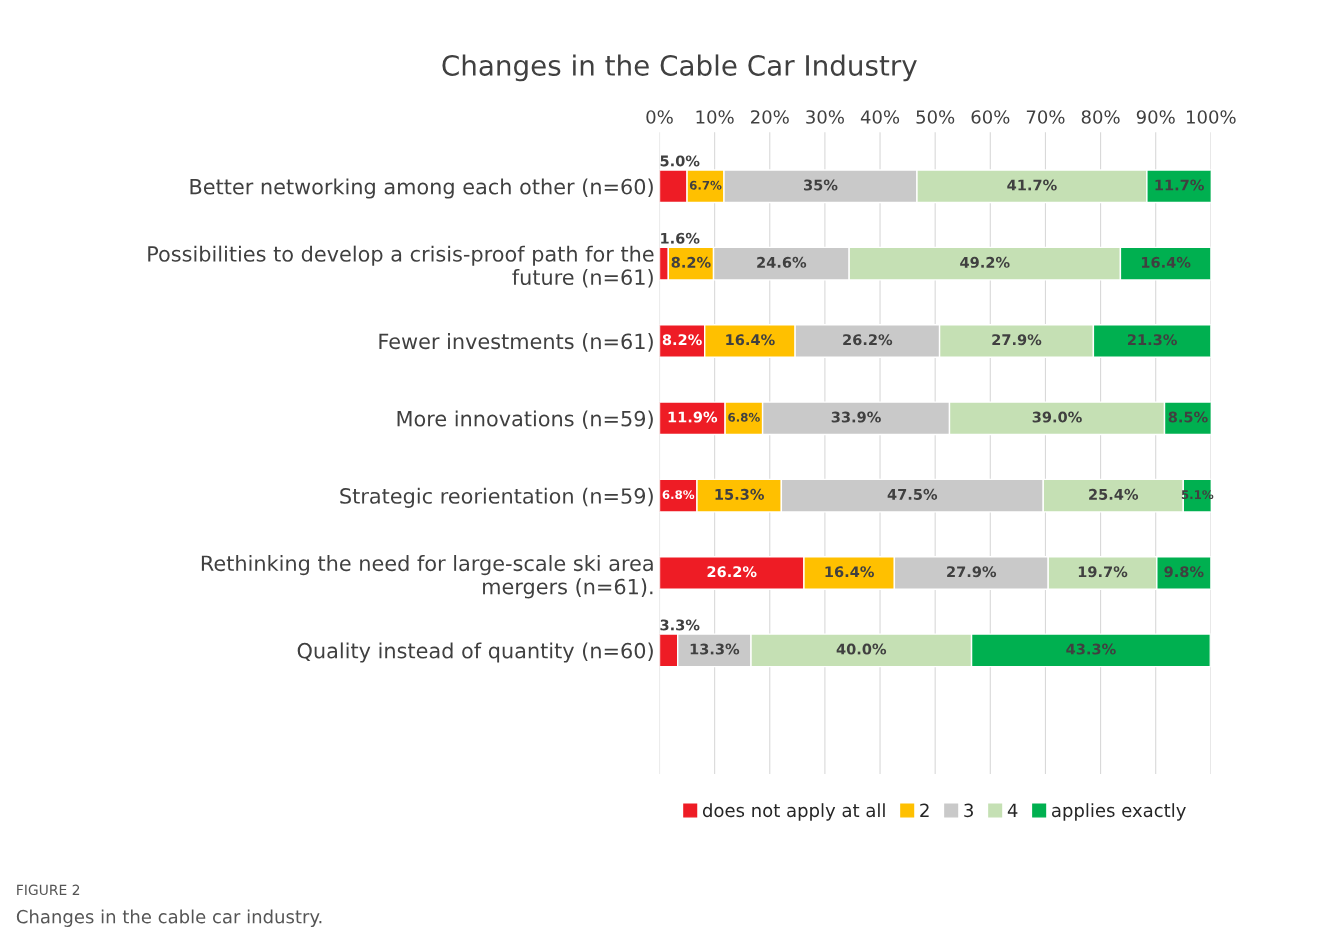  Describe the element at coordinates (1045, 117) in the screenshot. I see `x-tick-label: 70%` at that location.